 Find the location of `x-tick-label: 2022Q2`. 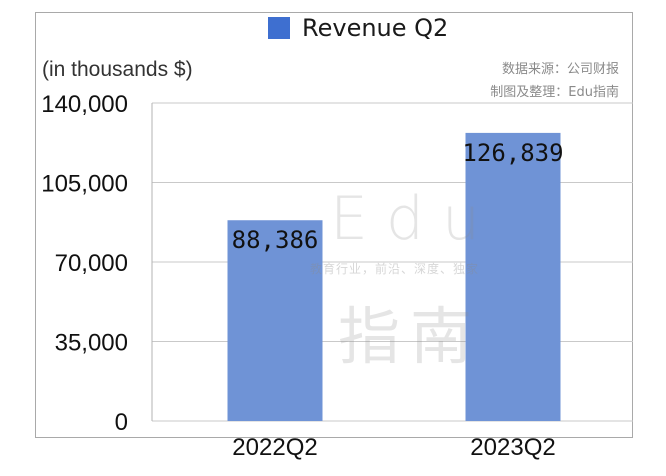

x-tick-label: 2022Q2 is located at coordinates (274, 447).